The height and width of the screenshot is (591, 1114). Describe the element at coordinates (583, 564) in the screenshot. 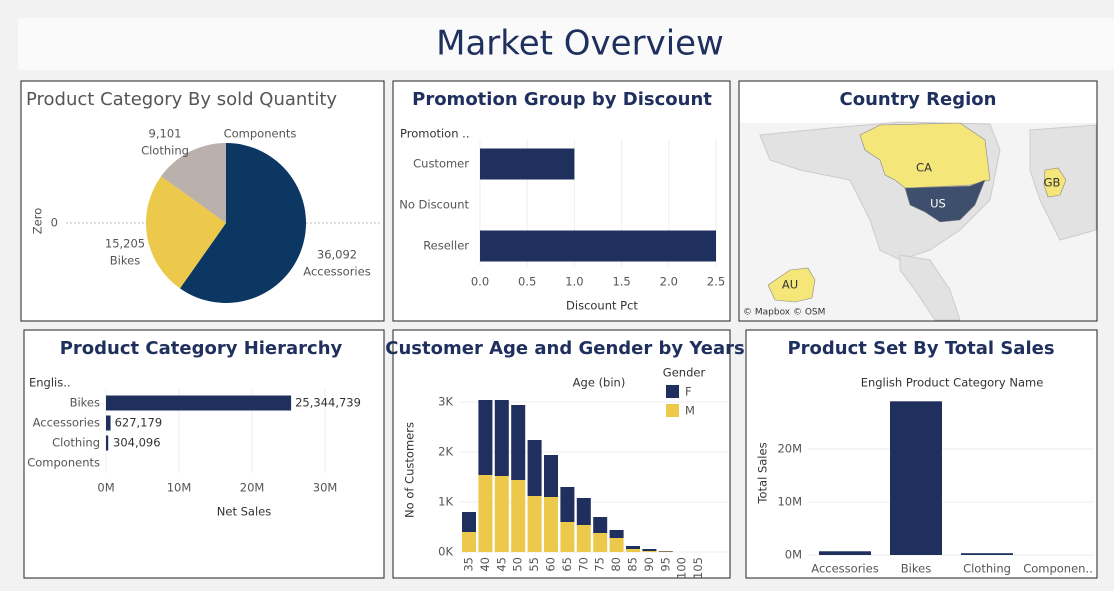

I see `x-tick-label: 70` at that location.